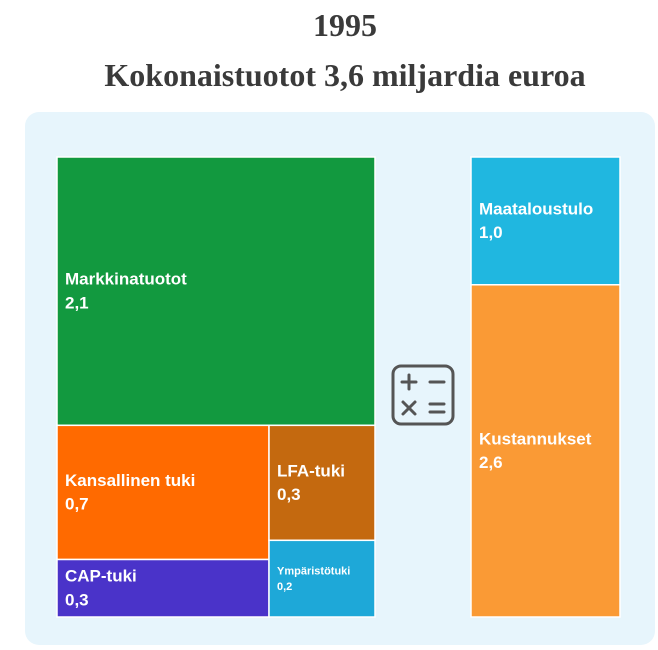  Describe the element at coordinates (491, 462) in the screenshot. I see `tile-value: 2,6` at that location.